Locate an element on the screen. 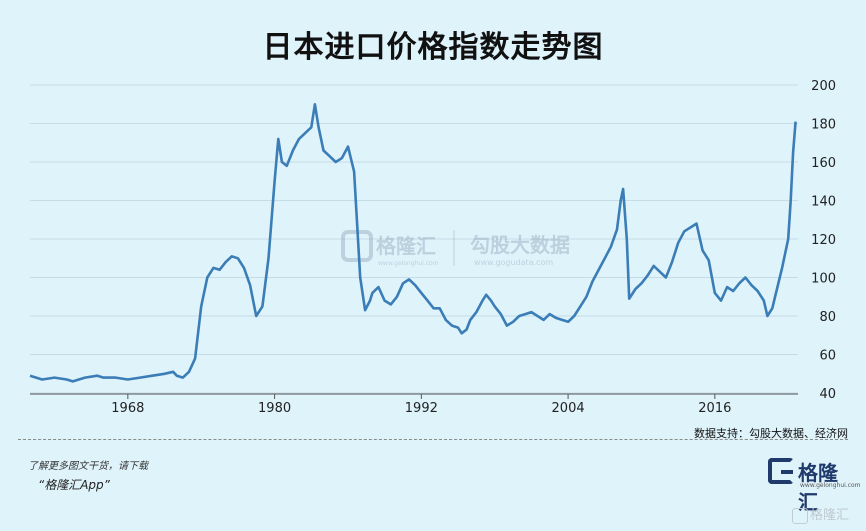  watermark-brand1: 格隆汇 is located at coordinates (406, 246).